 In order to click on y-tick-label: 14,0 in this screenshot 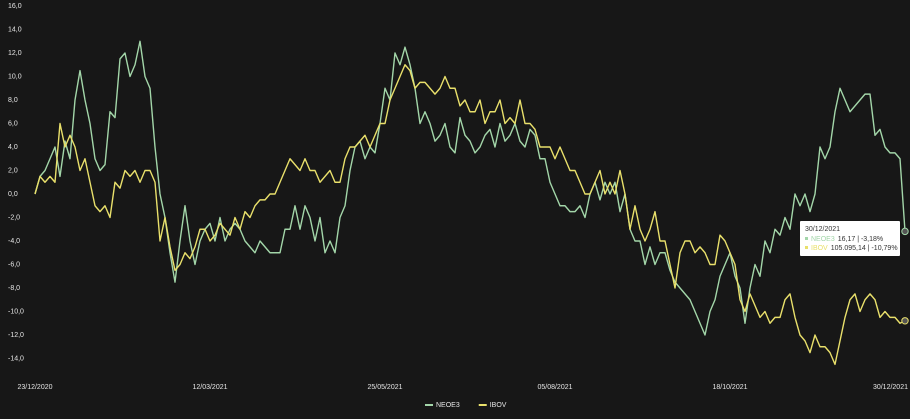, I will do `click(15, 29)`.